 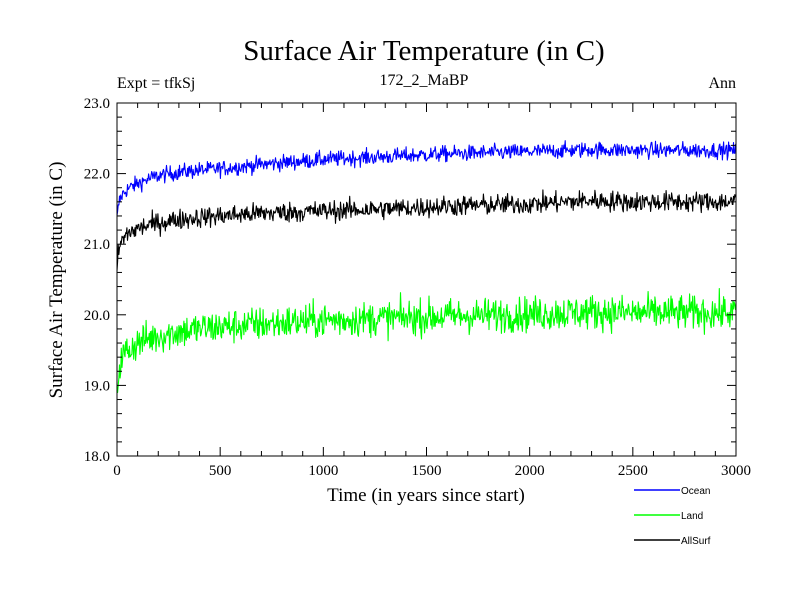 I want to click on legend: Ocean Land AllSurf, so click(x=672, y=516).